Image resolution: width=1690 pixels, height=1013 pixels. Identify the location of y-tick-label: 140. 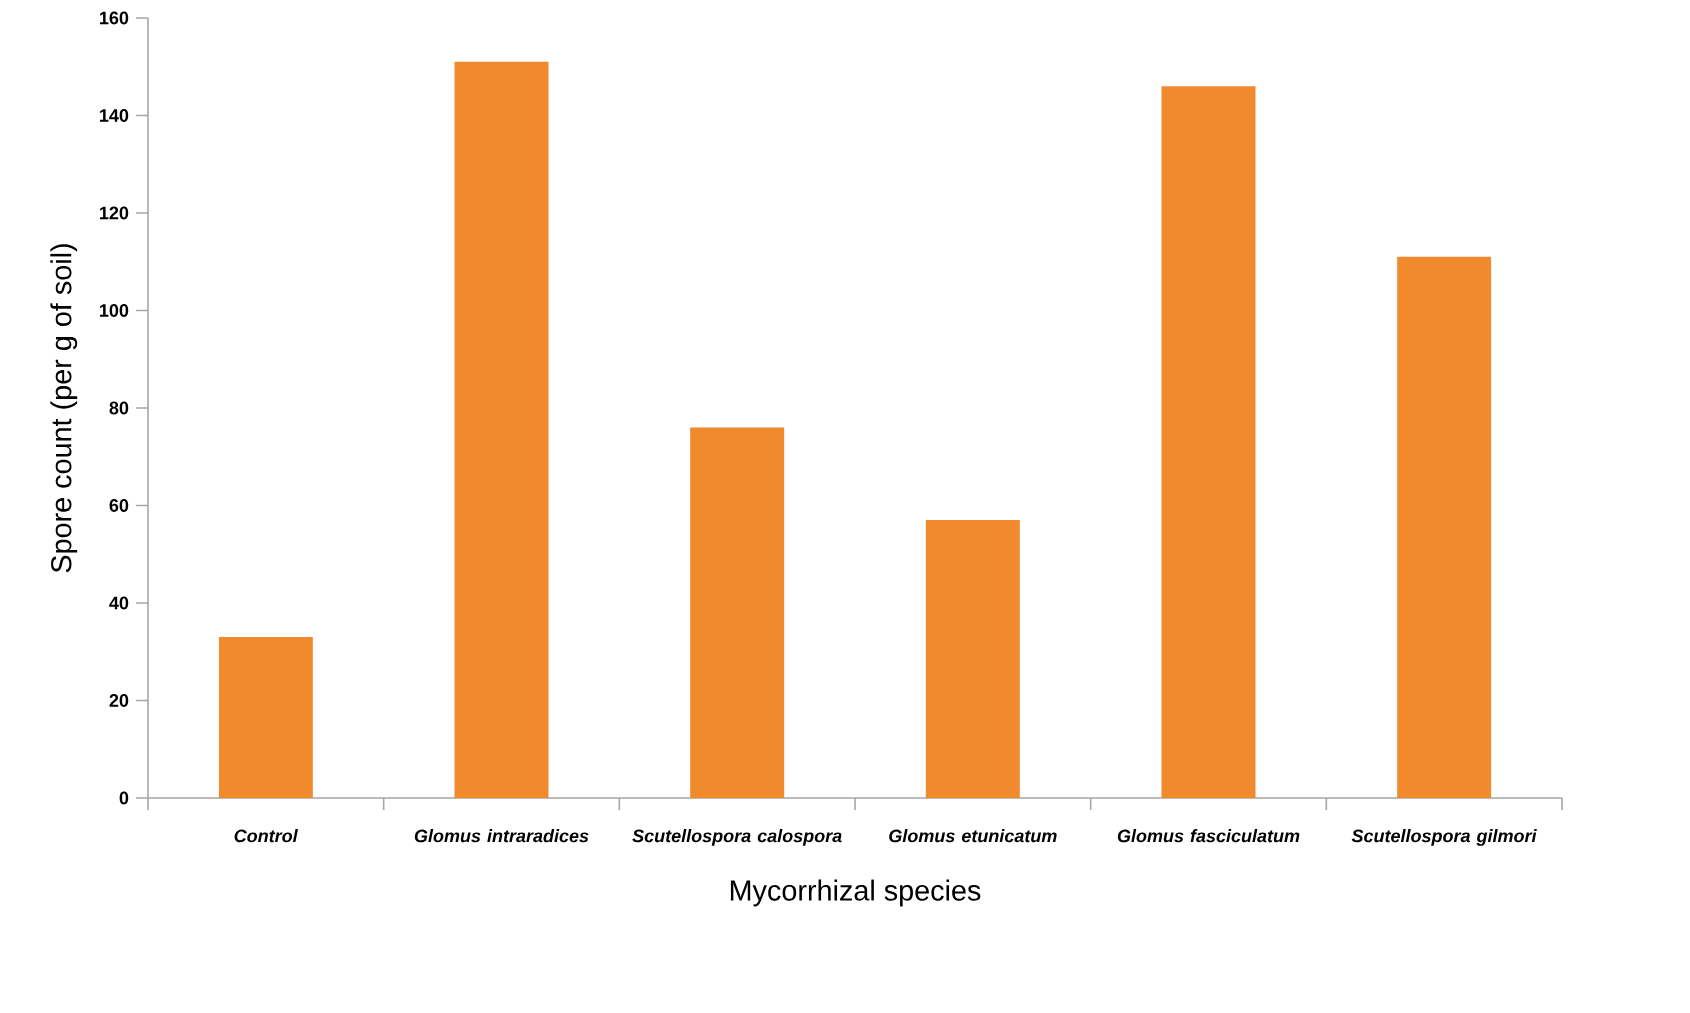
(114, 115).